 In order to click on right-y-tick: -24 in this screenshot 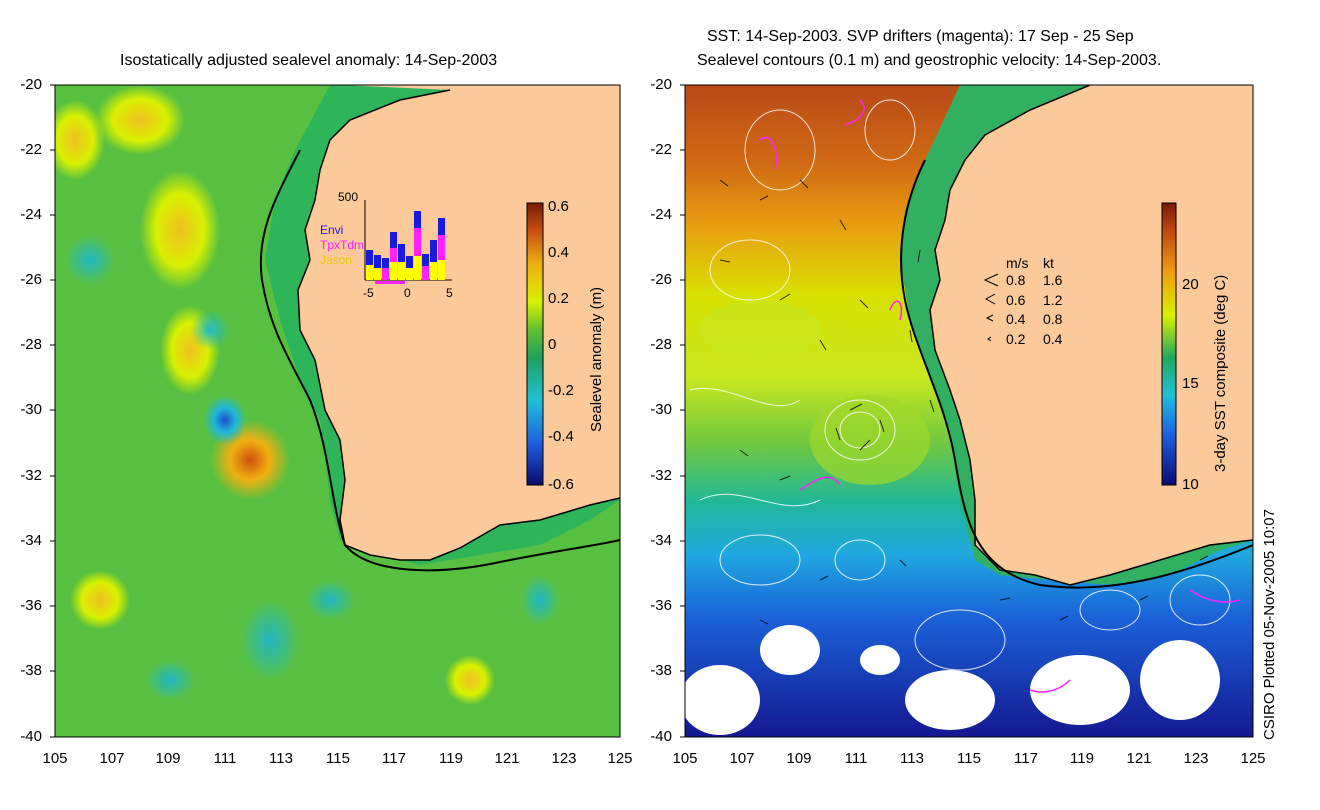, I will do `click(661, 214)`.